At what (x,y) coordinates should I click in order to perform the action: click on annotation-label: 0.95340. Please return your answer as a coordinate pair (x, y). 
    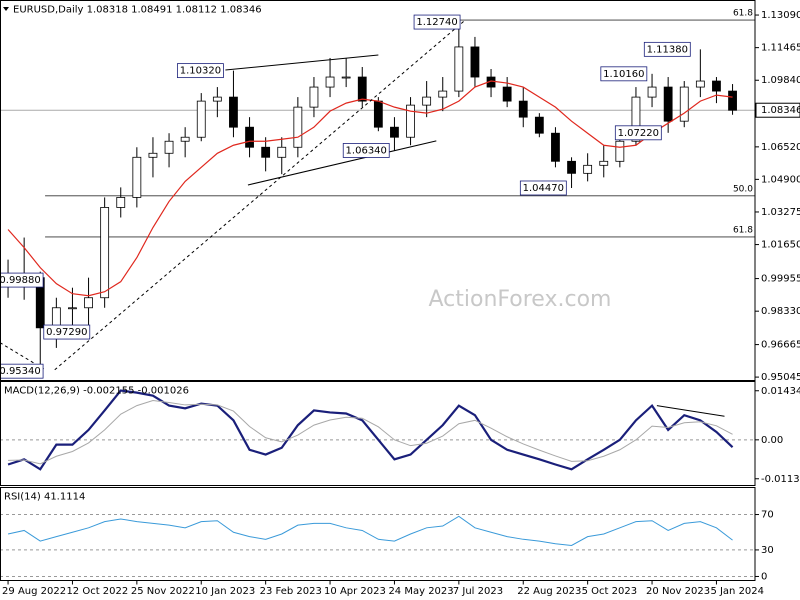
    Looking at the image, I should click on (20, 371).